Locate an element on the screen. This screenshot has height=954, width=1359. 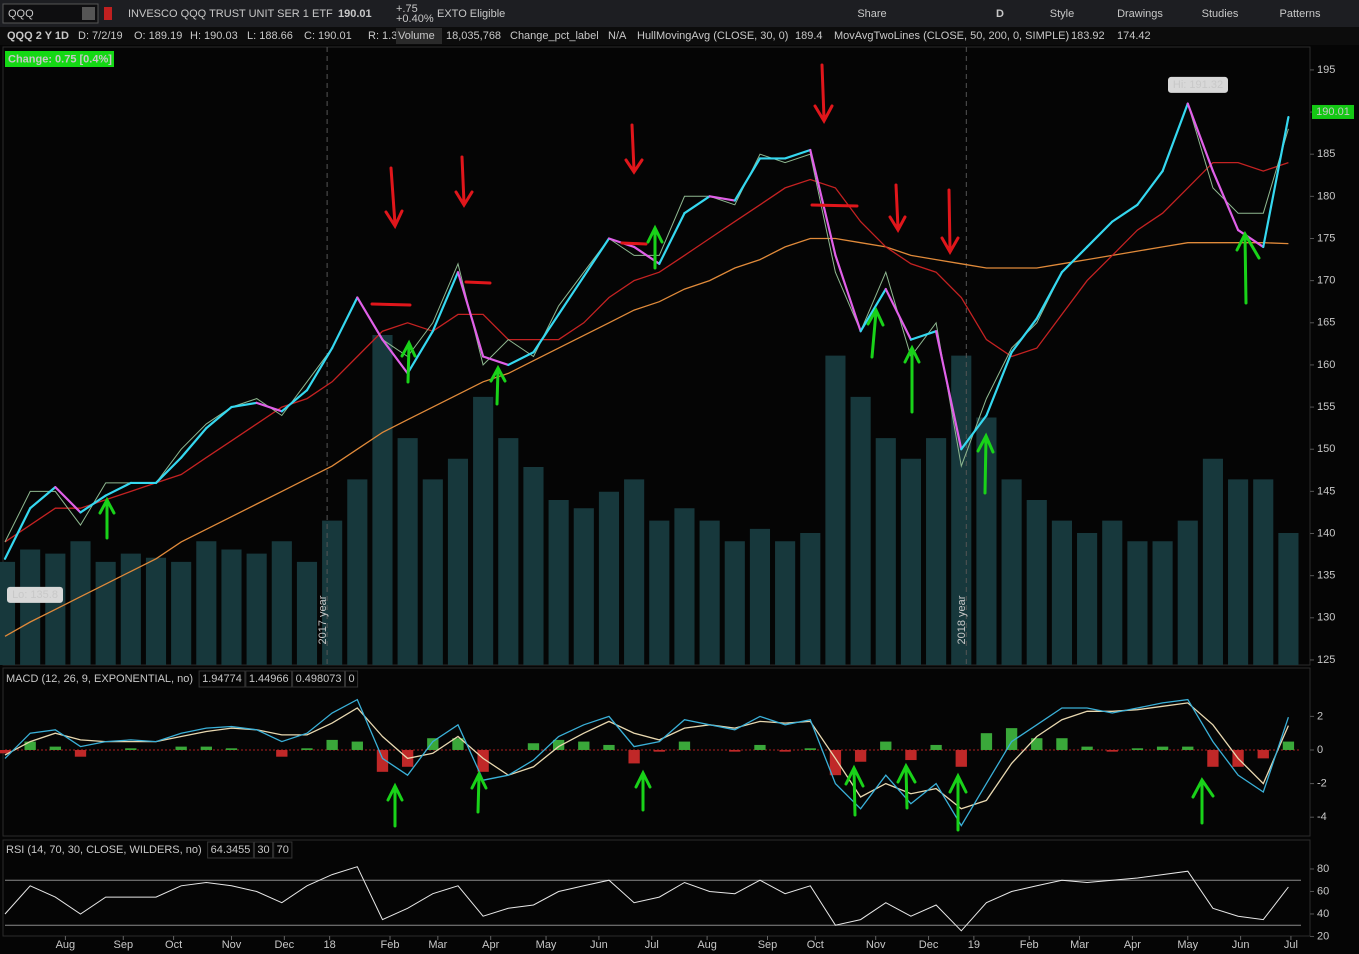
x-tick-label: 19 is located at coordinates (974, 945).